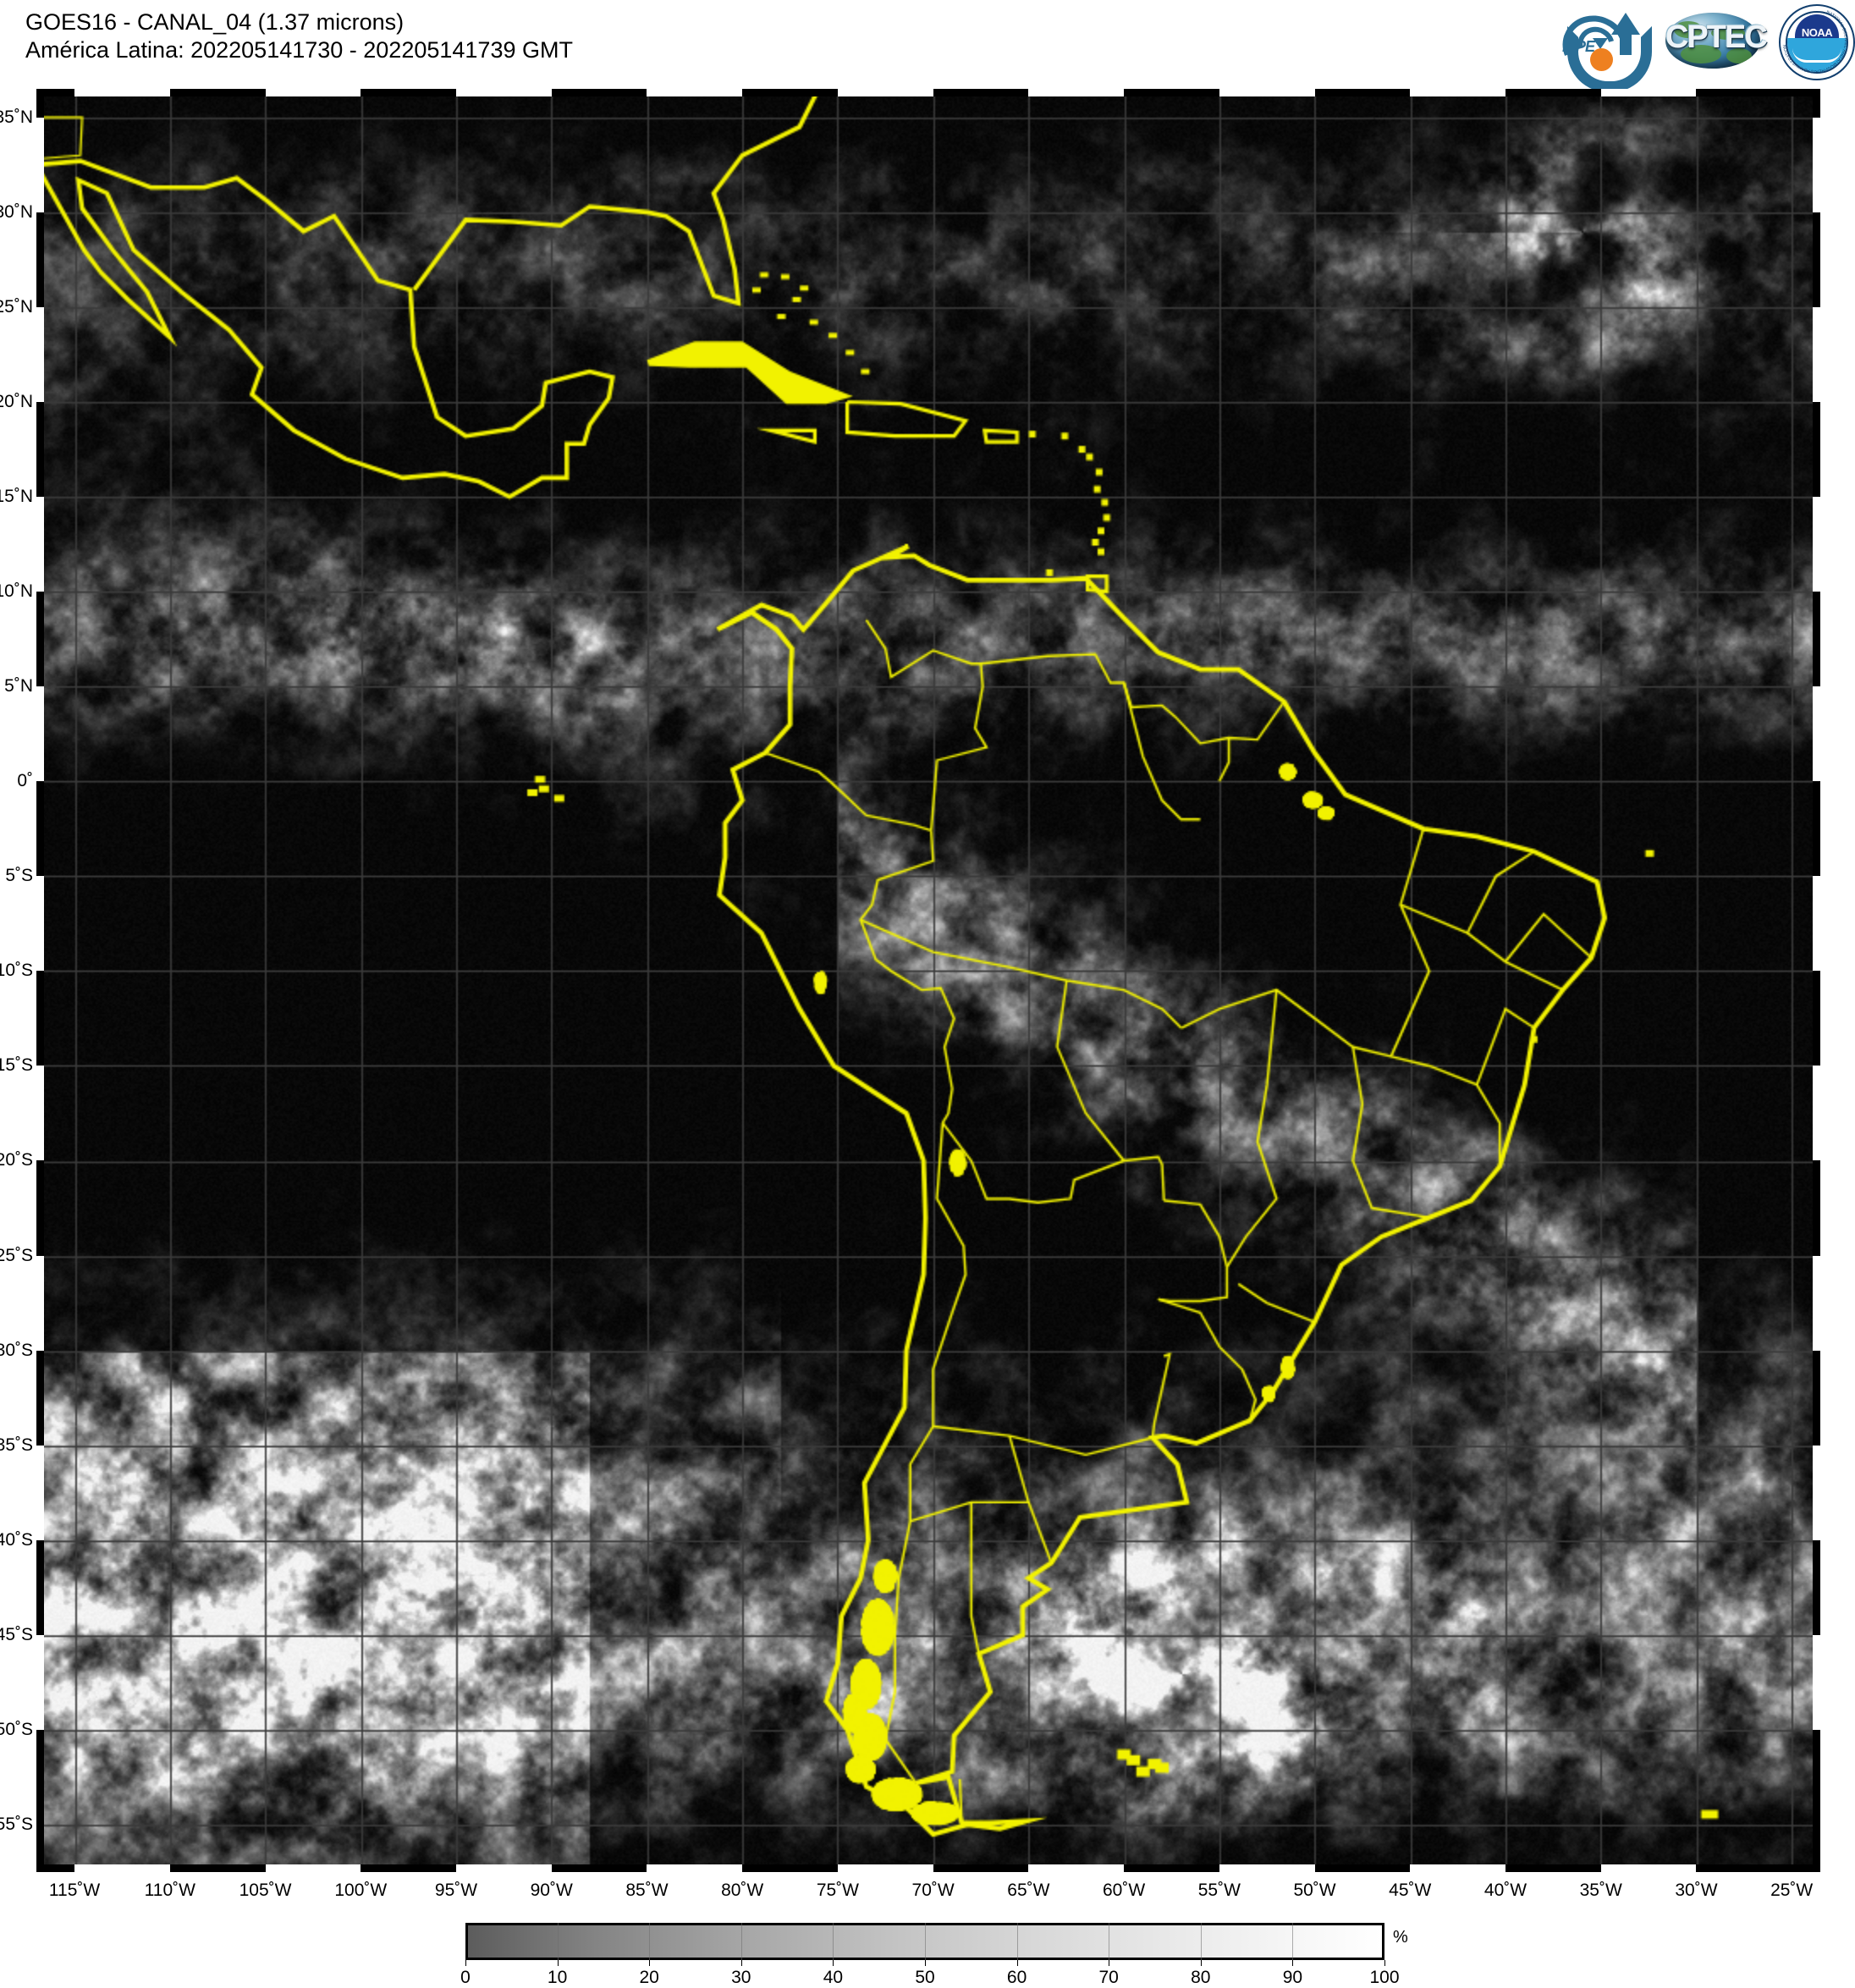  Describe the element at coordinates (1219, 1890) in the screenshot. I see `longitude-tick-label: 55˚W` at that location.